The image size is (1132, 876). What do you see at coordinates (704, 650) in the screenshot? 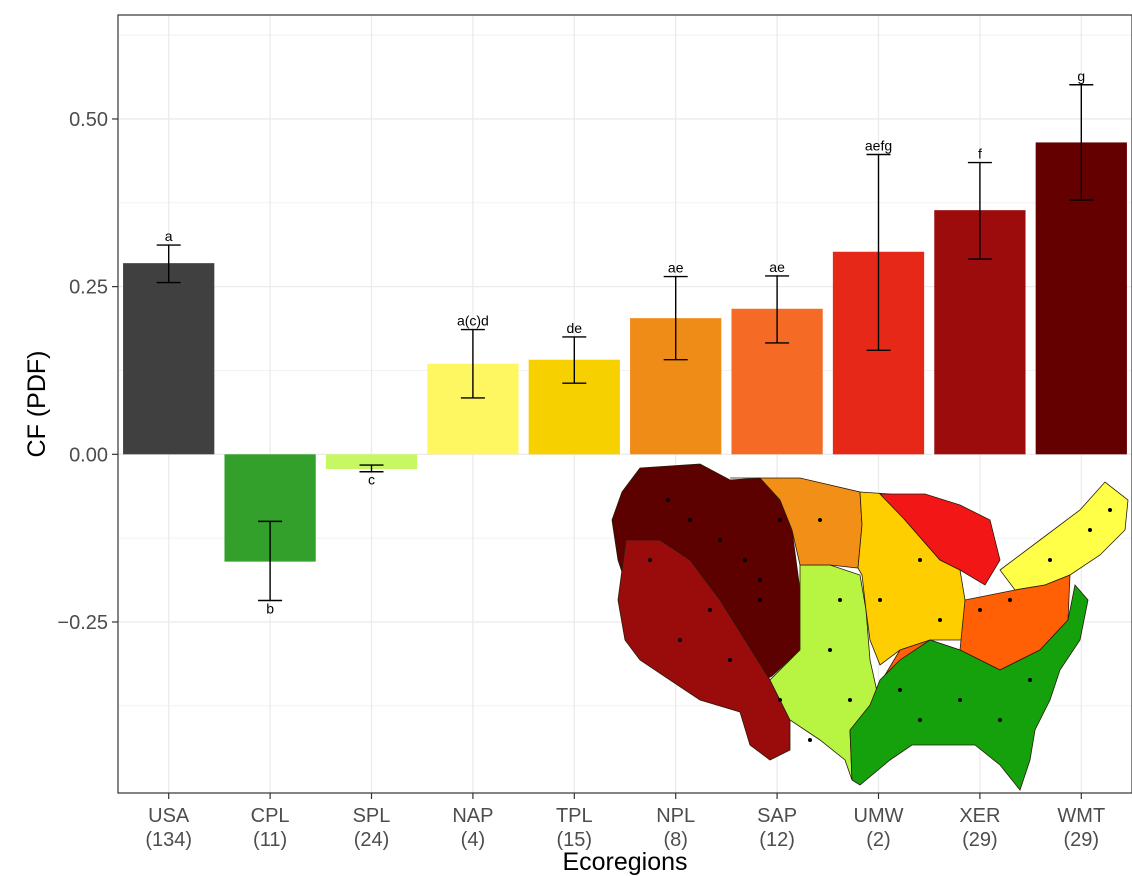
I see `map-region-XER` at bounding box center [704, 650].